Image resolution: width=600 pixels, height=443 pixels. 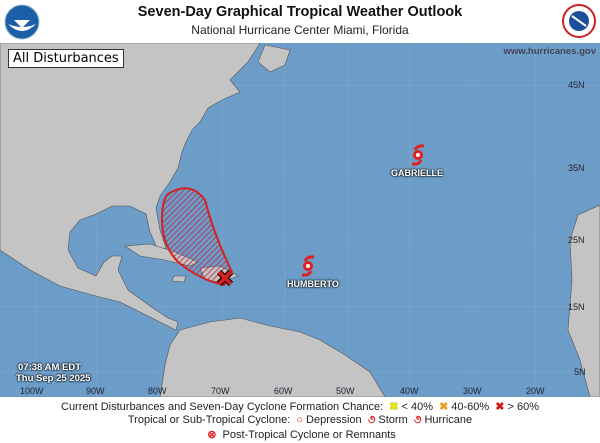 What do you see at coordinates (371, 420) in the screenshot?
I see `storm-icon: ૭` at bounding box center [371, 420].